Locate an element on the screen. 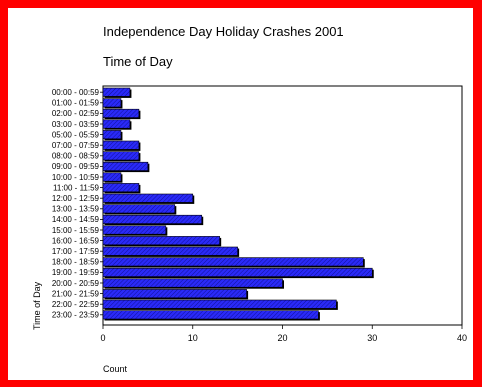 Image resolution: width=482 pixels, height=387 pixels. x-axis-ticks: 0 10 20 30 40 is located at coordinates (283, 334).